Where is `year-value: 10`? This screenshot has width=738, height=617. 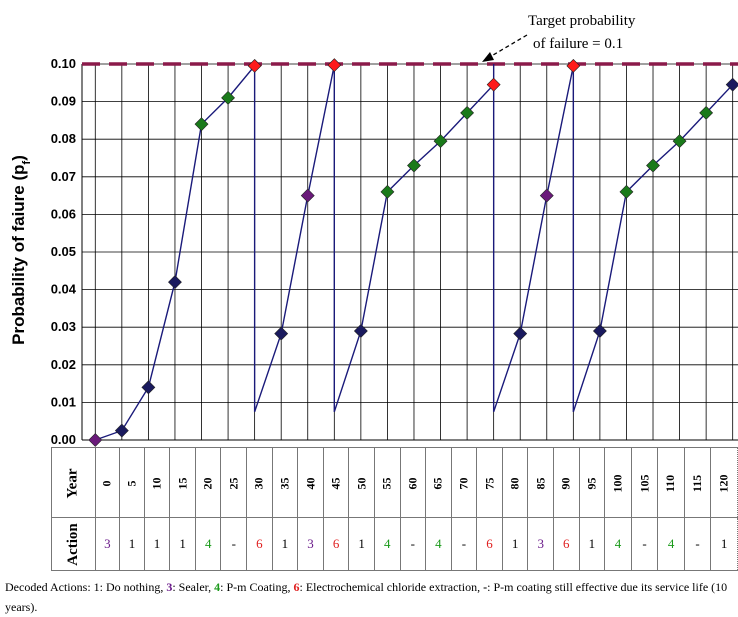
year-value: 10 is located at coordinates (156, 483).